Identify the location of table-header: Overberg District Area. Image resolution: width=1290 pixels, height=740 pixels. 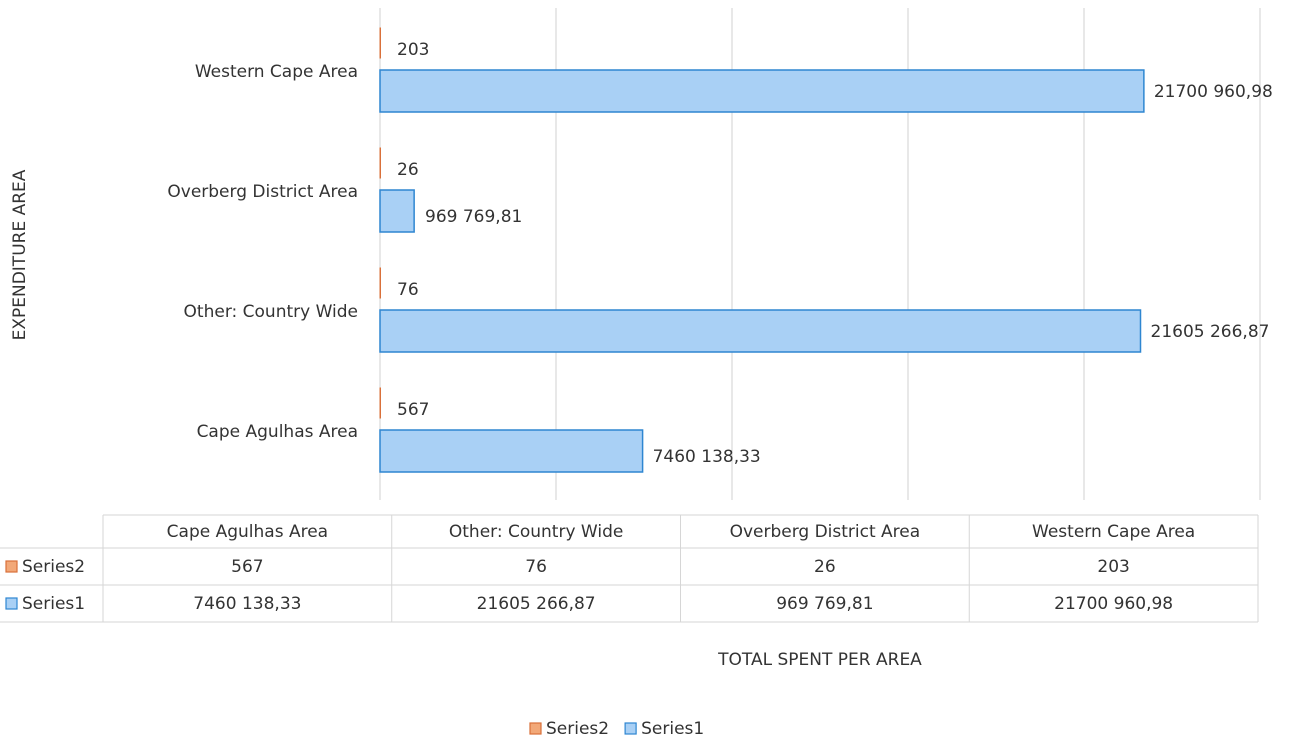
(825, 532).